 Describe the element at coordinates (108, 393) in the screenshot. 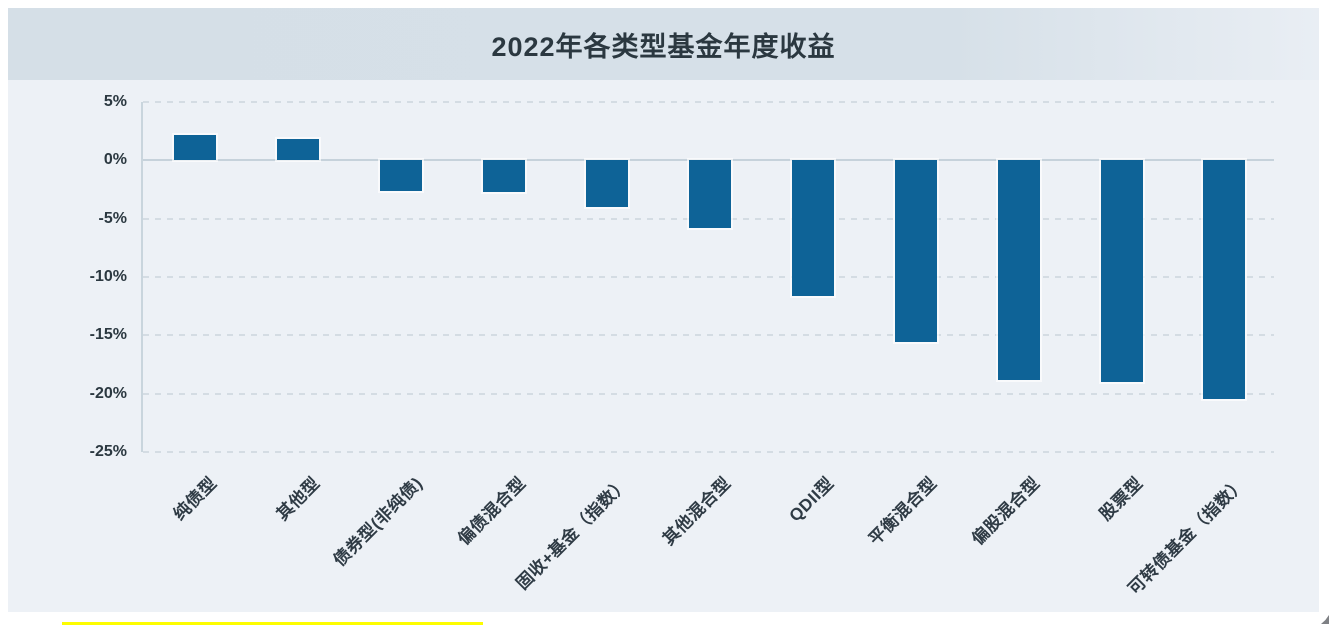

I see `y-axis-tick-label: -20%` at that location.